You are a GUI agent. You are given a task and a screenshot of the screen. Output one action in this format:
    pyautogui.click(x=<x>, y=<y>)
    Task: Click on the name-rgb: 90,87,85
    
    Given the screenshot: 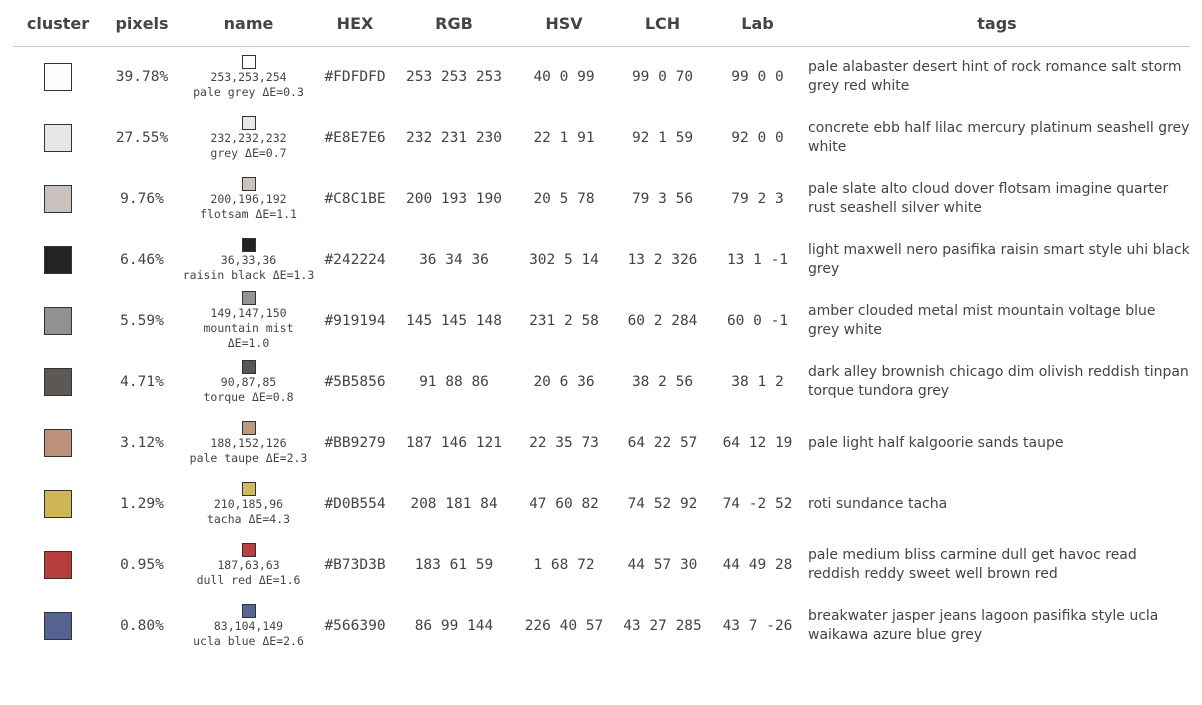 What is the action you would take?
    pyautogui.click(x=248, y=381)
    